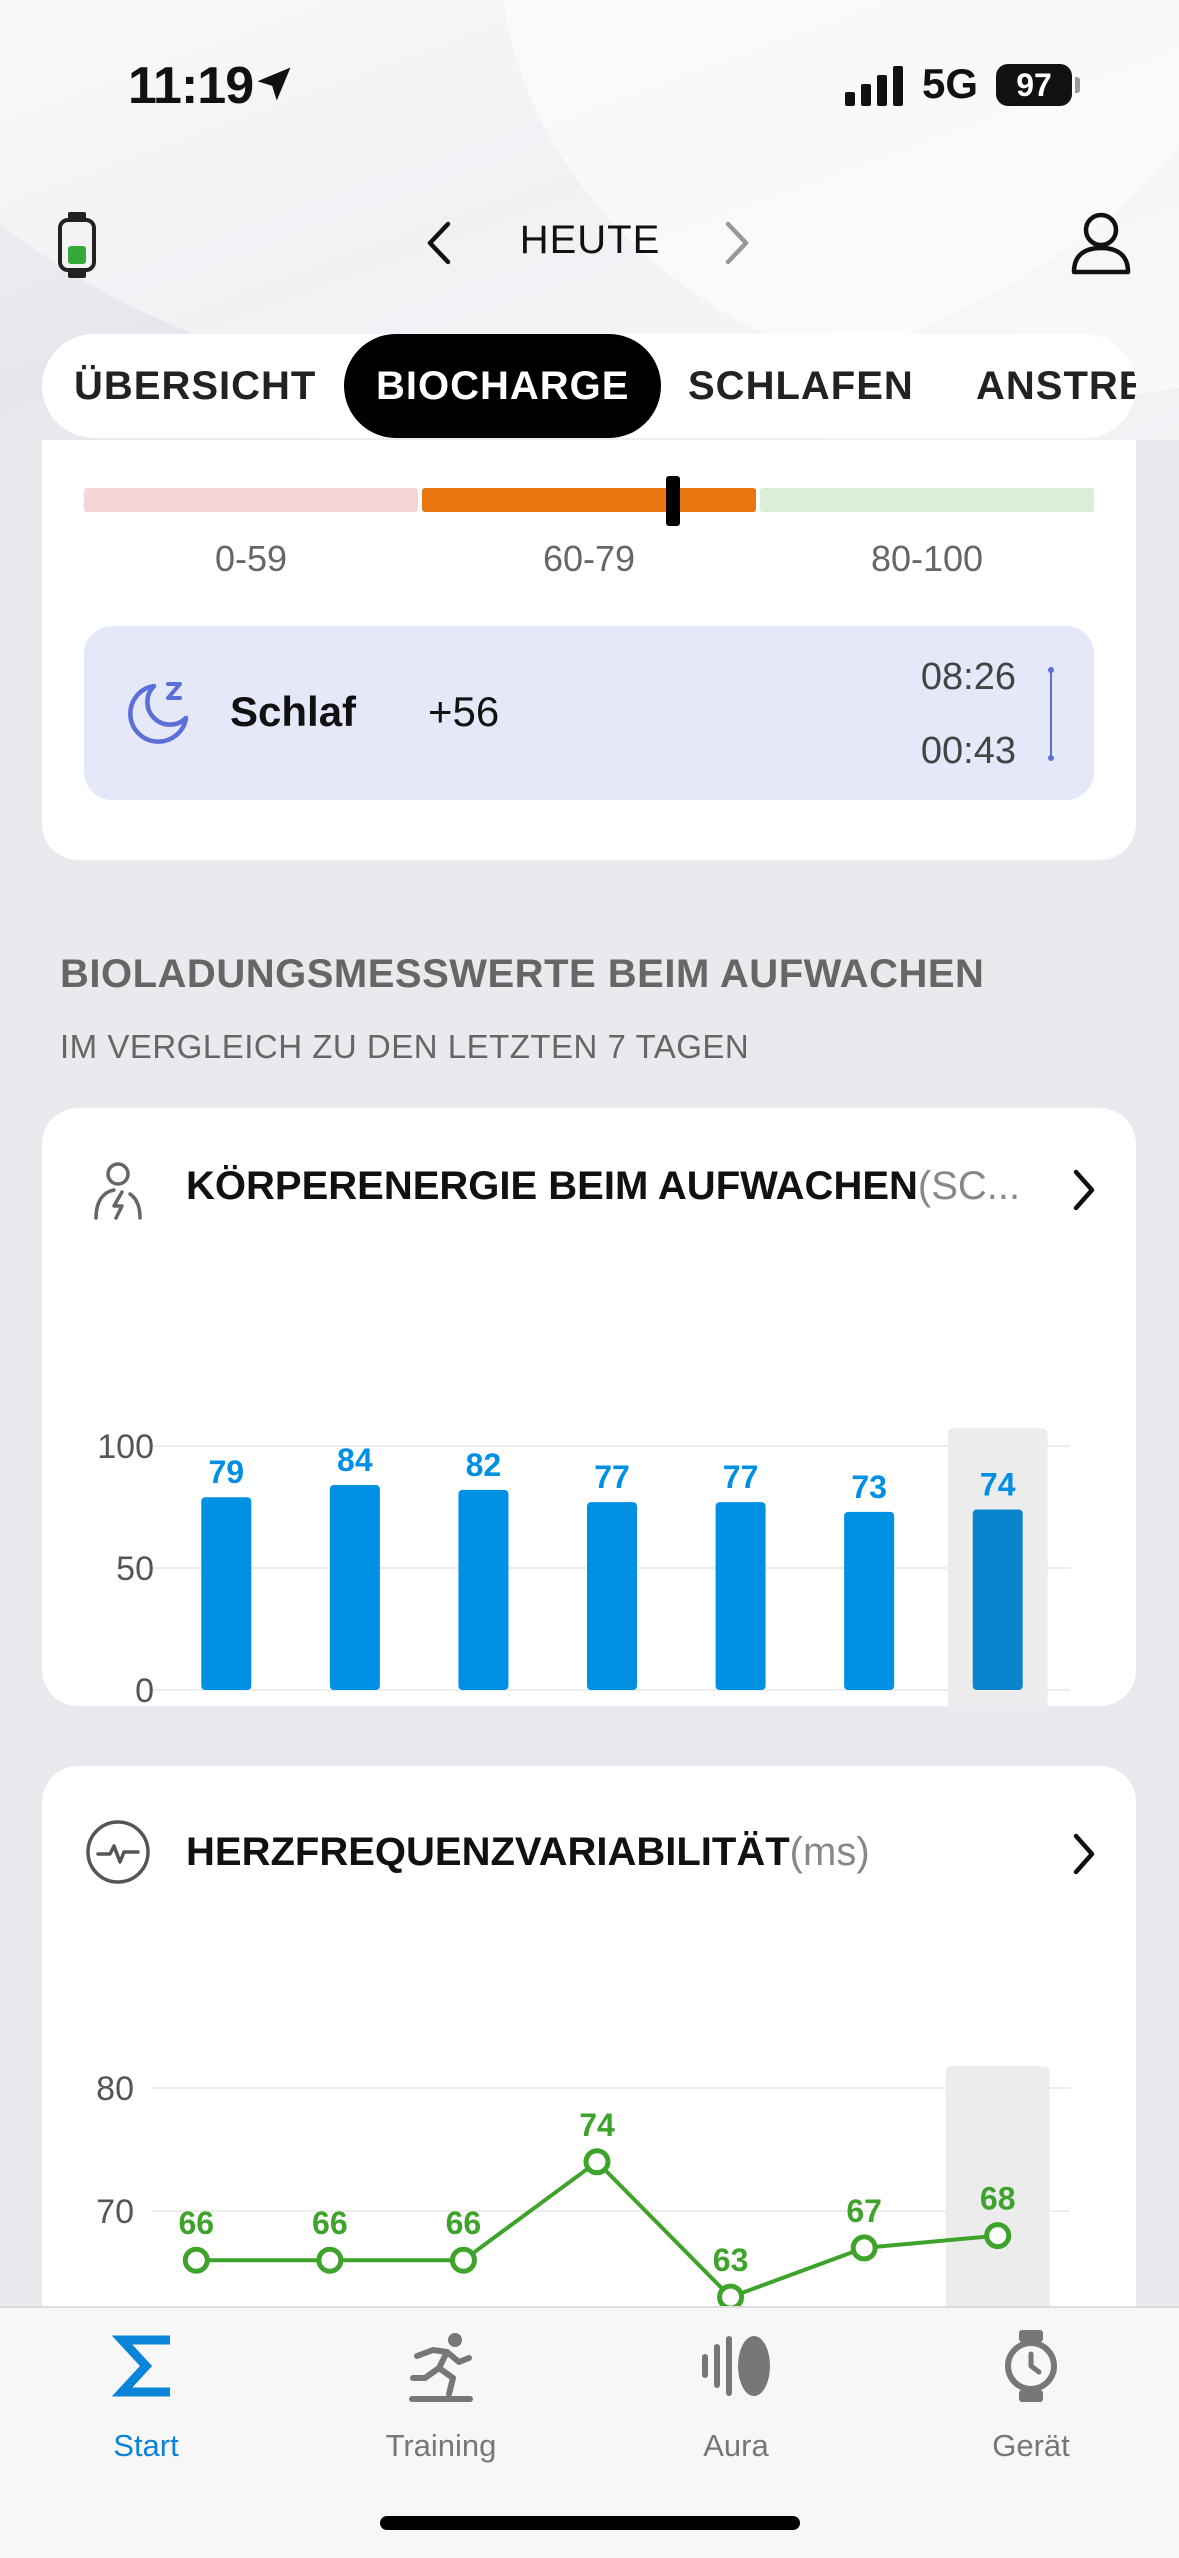 The image size is (1179, 2558). I want to click on sigma-icon, so click(140, 2366).